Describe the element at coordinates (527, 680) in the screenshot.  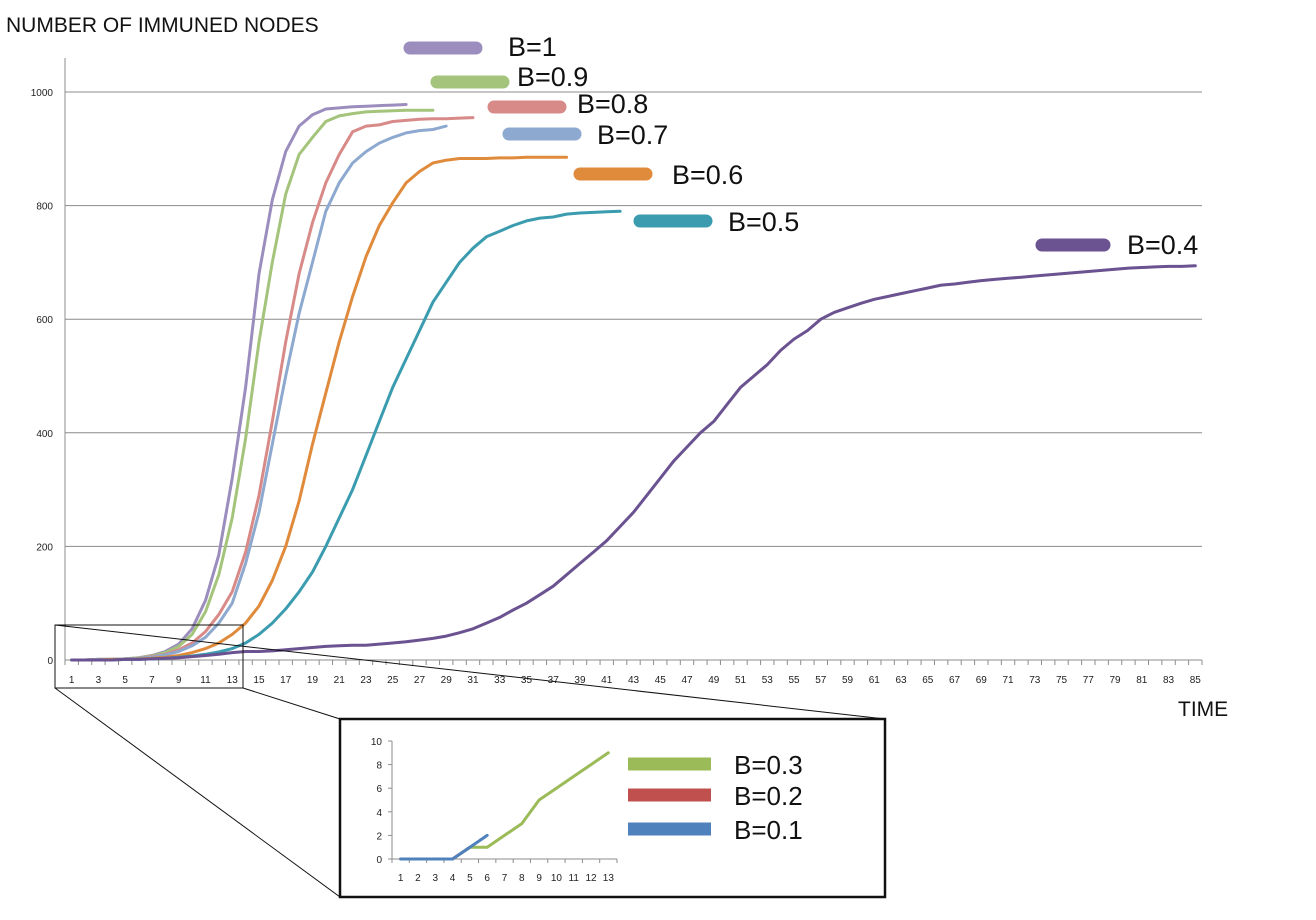
I see `x-tick-label: 35` at that location.